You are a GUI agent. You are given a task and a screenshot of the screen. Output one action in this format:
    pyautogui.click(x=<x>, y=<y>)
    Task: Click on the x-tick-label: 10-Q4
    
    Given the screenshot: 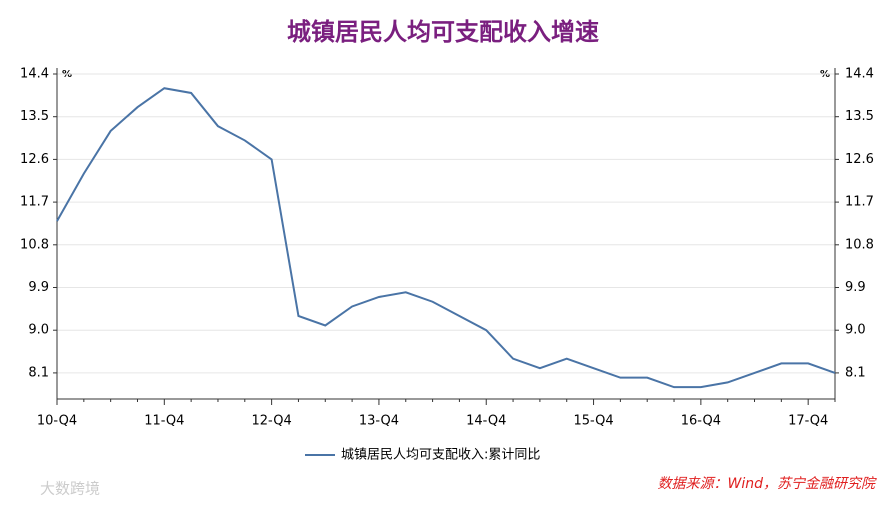 What is the action you would take?
    pyautogui.click(x=57, y=421)
    